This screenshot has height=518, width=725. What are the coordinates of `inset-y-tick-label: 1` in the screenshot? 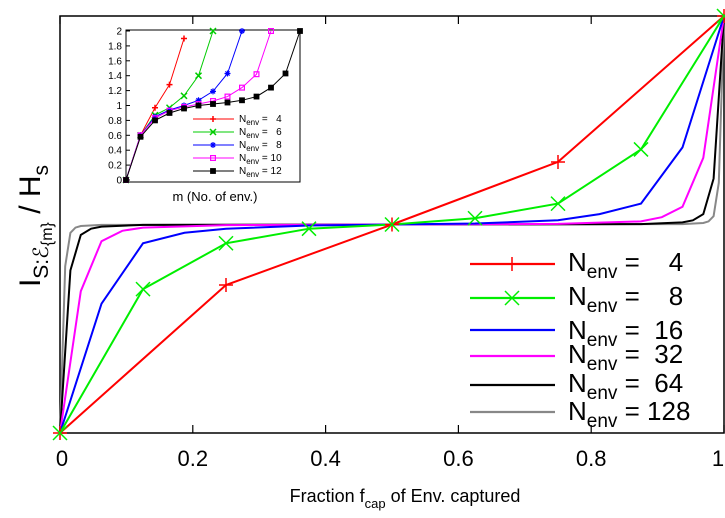 It's located at (119, 106).